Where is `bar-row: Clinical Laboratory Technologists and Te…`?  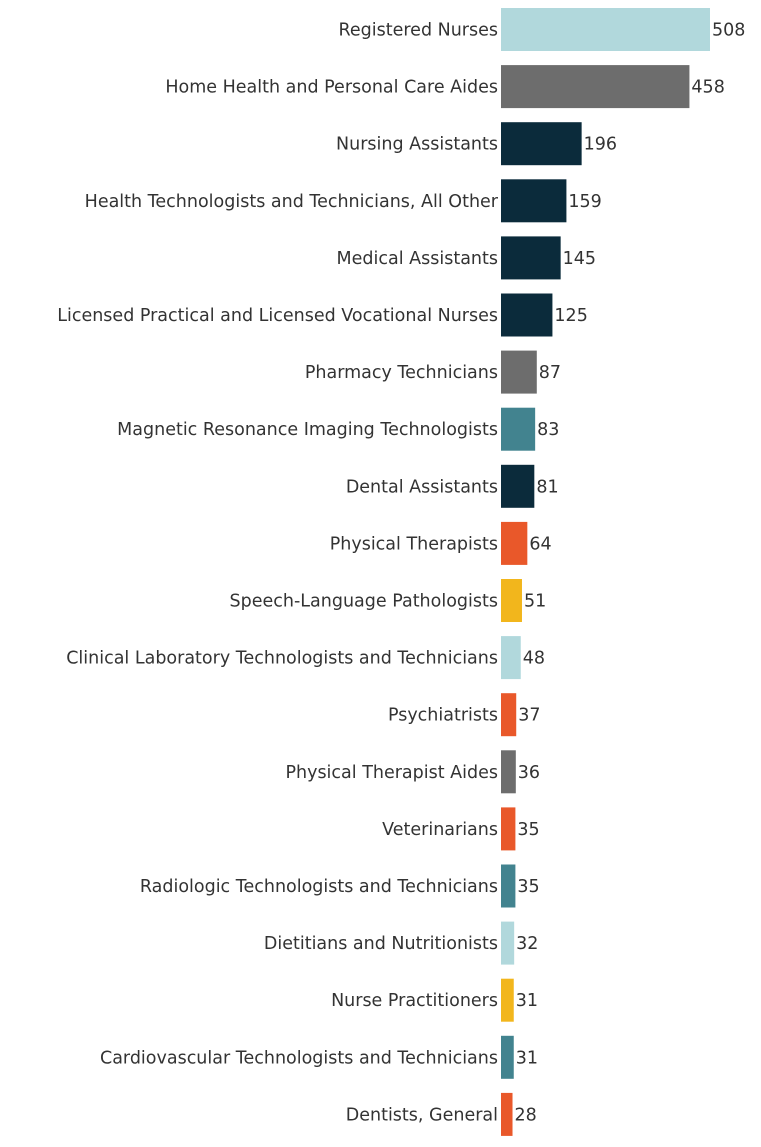
bar-row: Clinical Laboratory Technologists and Te… is located at coordinates (305, 658).